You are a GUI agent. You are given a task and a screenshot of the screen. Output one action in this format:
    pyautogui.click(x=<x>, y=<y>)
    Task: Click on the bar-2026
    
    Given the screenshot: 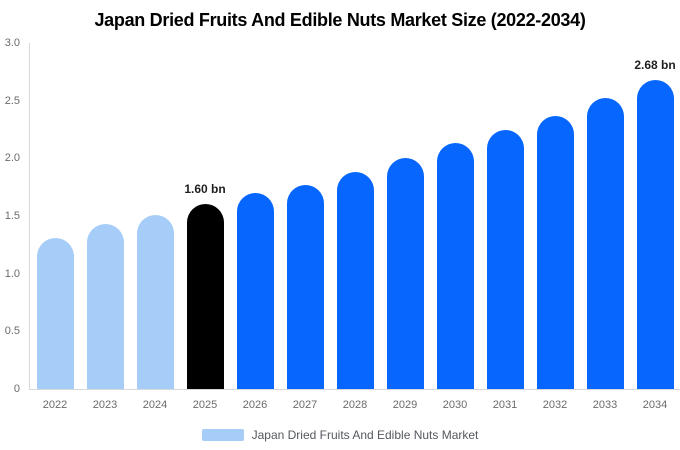 What is the action you would take?
    pyautogui.click(x=255, y=290)
    